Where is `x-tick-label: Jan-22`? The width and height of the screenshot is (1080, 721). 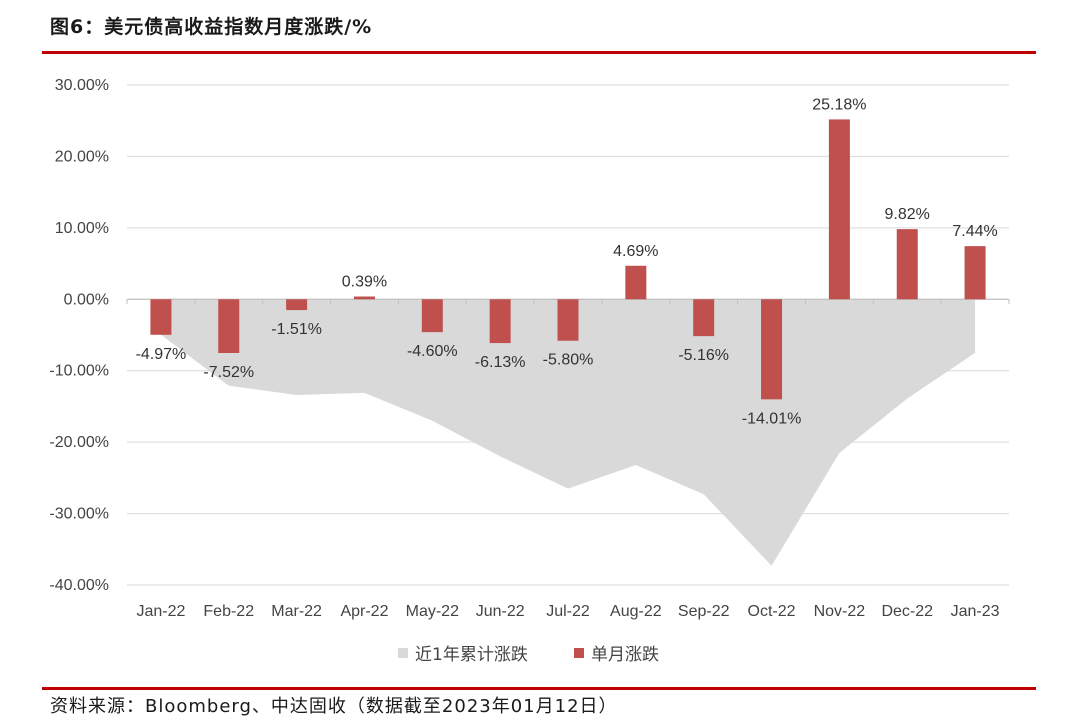 x-tick-label: Jan-22 is located at coordinates (160, 611).